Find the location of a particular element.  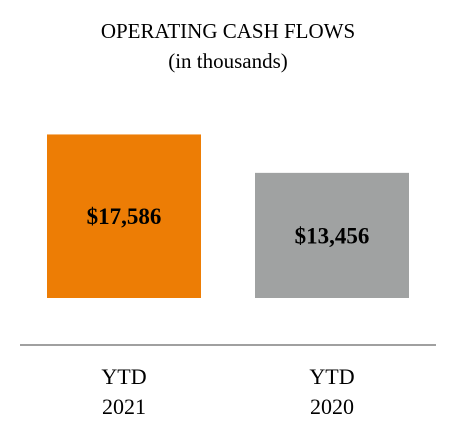

category-label-2-line2: 2020 is located at coordinates (332, 406).